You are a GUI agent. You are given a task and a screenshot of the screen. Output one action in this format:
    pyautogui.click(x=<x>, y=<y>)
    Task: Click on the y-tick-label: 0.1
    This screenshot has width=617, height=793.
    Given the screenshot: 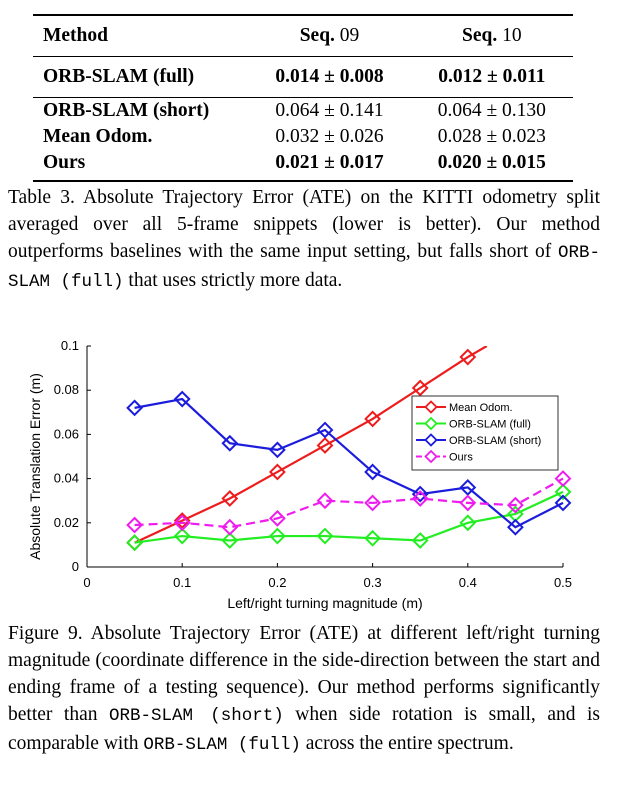 What is the action you would take?
    pyautogui.click(x=70, y=345)
    